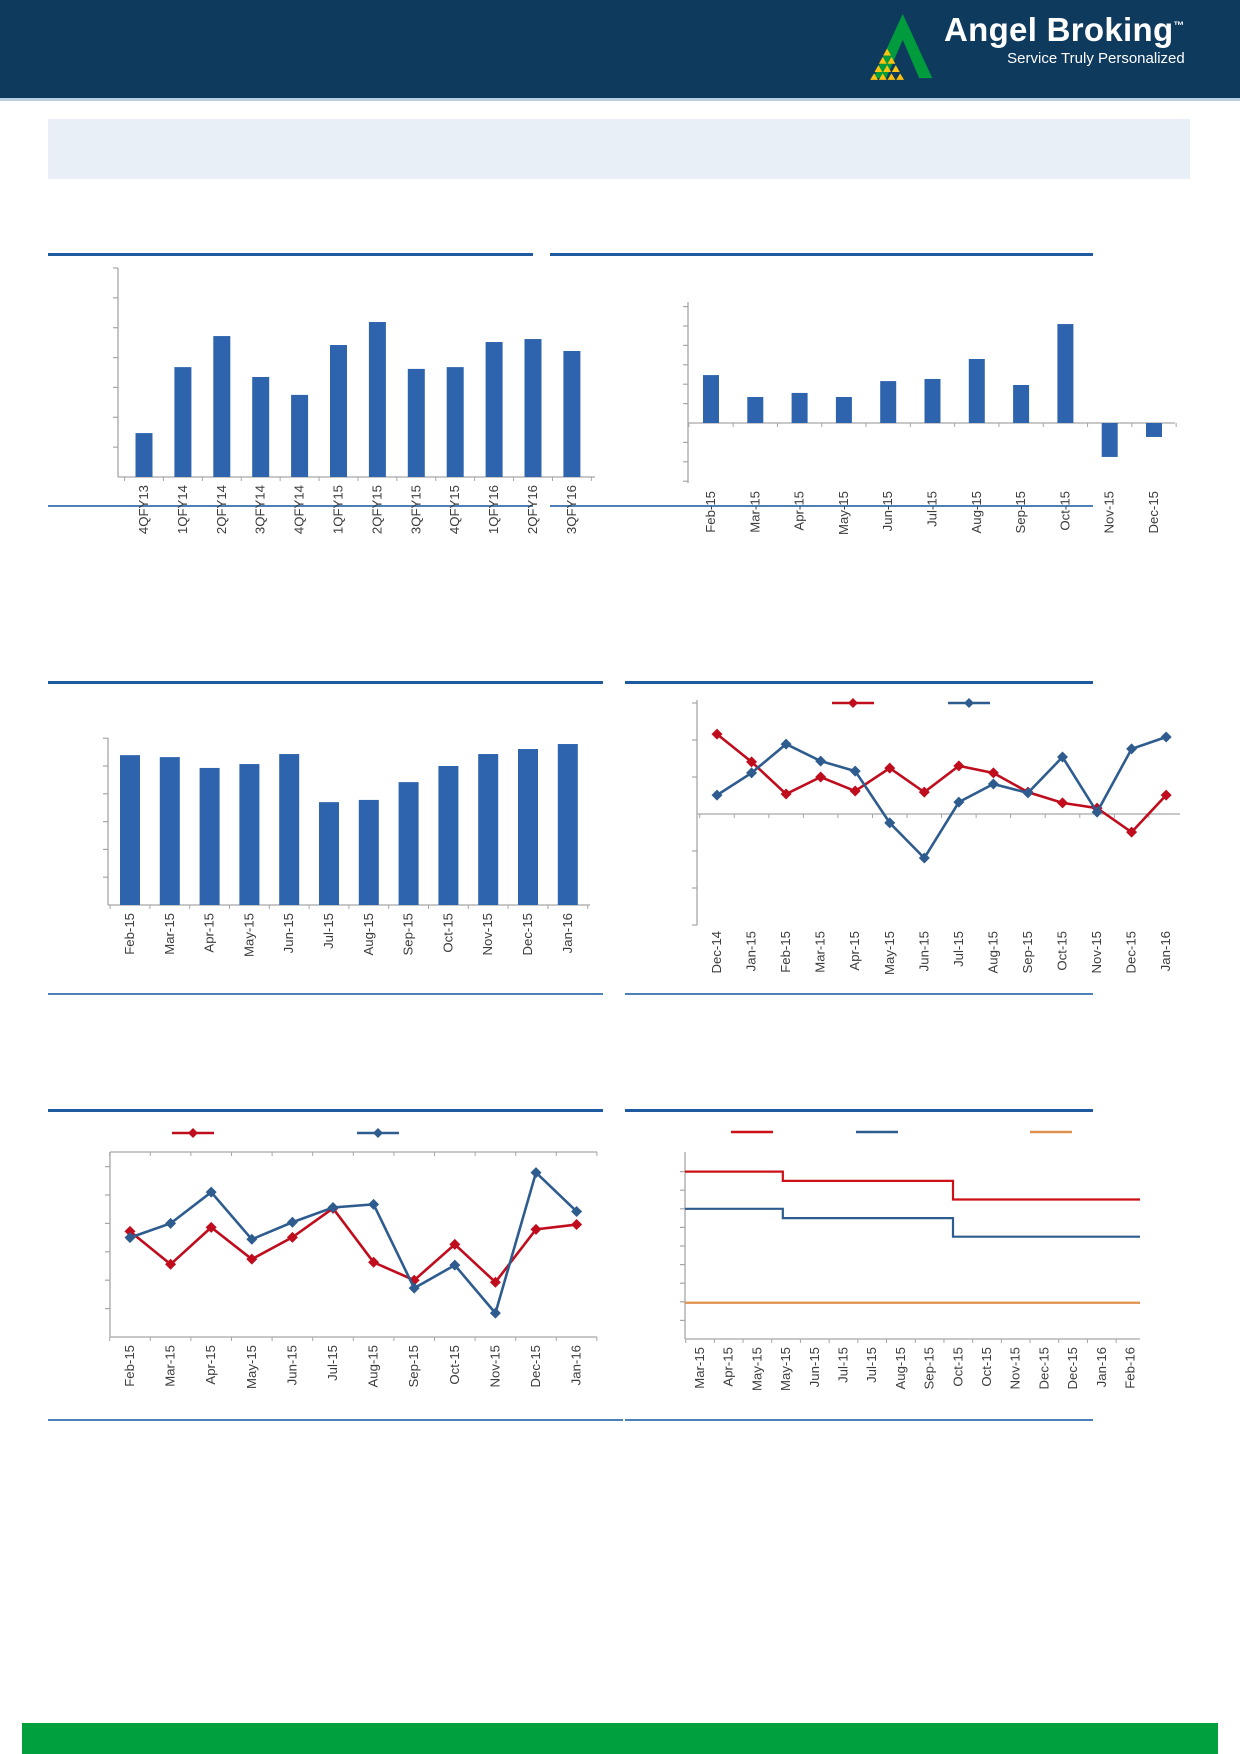 The image size is (1240, 1754). I want to click on x-label-2QFY14: 2QFY14, so click(221, 509).